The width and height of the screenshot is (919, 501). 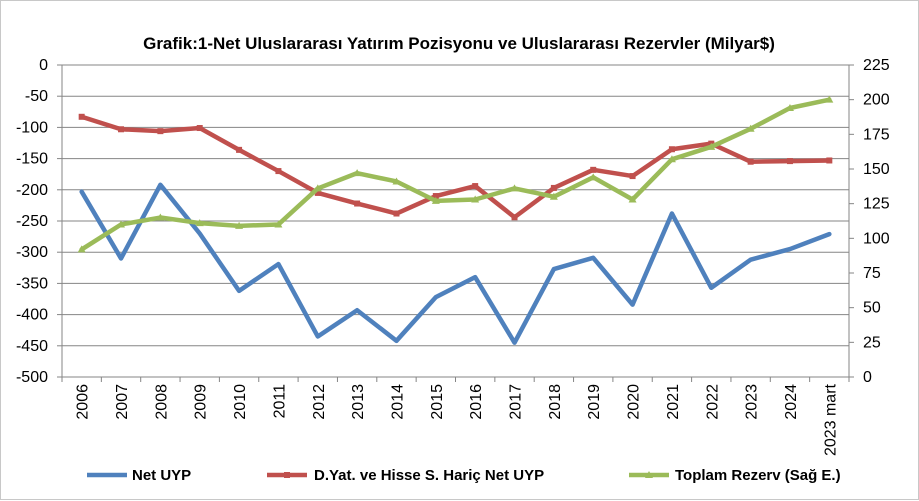 I want to click on x-tick-label: 2019, so click(x=594, y=402).